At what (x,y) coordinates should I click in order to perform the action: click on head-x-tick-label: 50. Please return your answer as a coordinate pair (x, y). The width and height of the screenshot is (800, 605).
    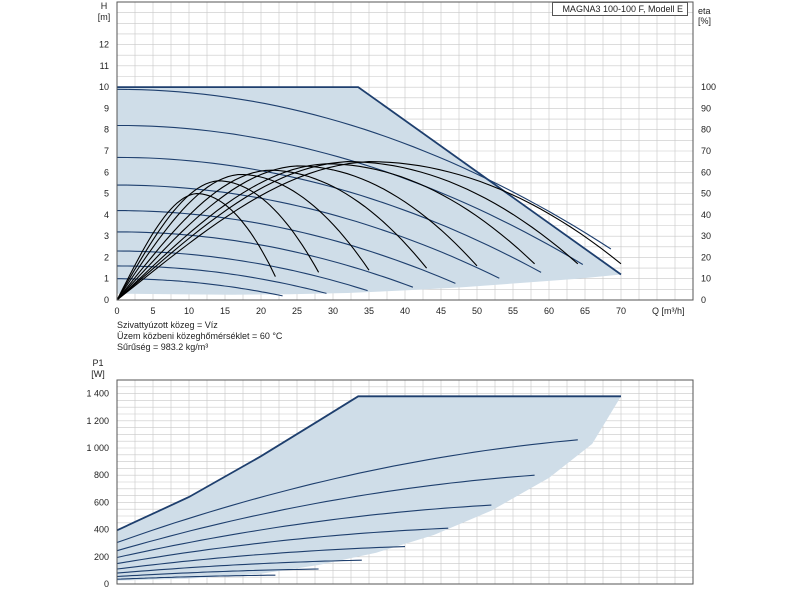
    Looking at the image, I should click on (477, 311).